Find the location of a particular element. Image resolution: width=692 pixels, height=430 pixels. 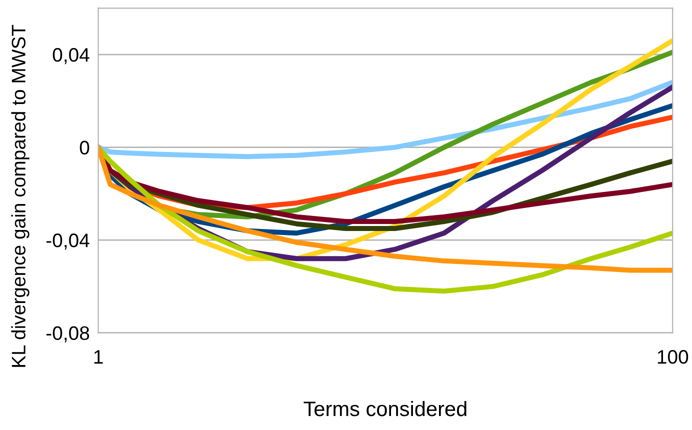

y-axis-title: KL divergence gain compared to MWST is located at coordinates (20, 195).